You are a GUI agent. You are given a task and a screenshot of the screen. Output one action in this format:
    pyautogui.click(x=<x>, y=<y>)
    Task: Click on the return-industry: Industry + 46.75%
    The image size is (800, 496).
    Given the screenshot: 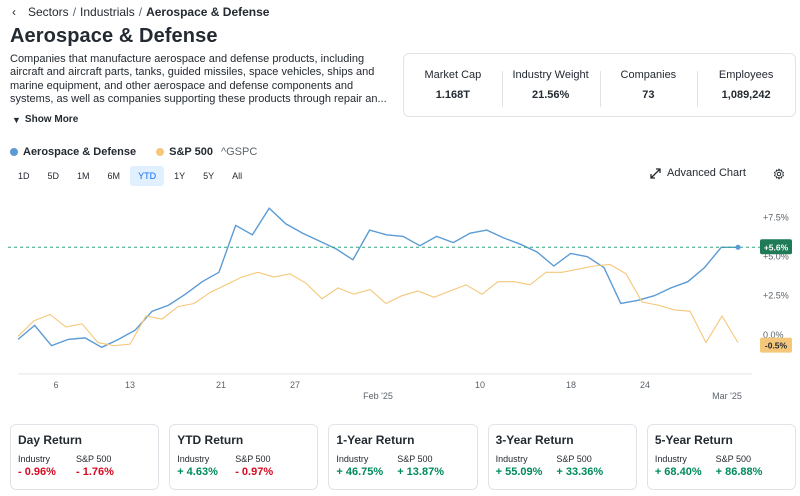 What is the action you would take?
    pyautogui.click(x=359, y=466)
    